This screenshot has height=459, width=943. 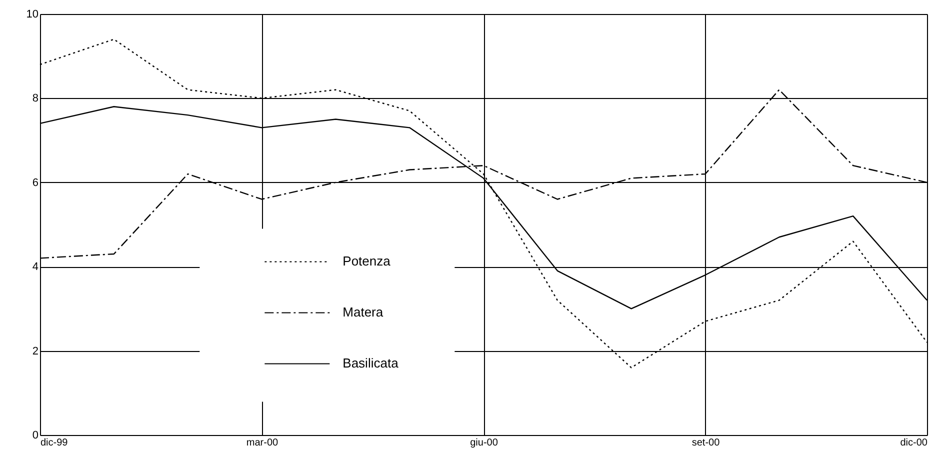 What do you see at coordinates (32, 14) in the screenshot?
I see `y-tick-label: 10` at bounding box center [32, 14].